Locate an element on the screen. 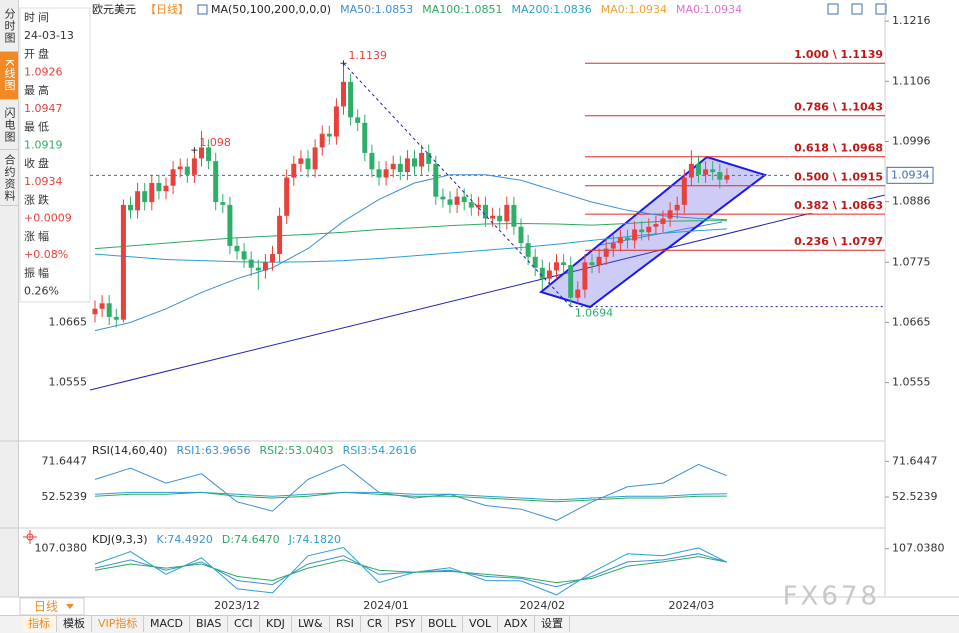 The image size is (959, 633). indicator-tab: KDJ is located at coordinates (276, 624).